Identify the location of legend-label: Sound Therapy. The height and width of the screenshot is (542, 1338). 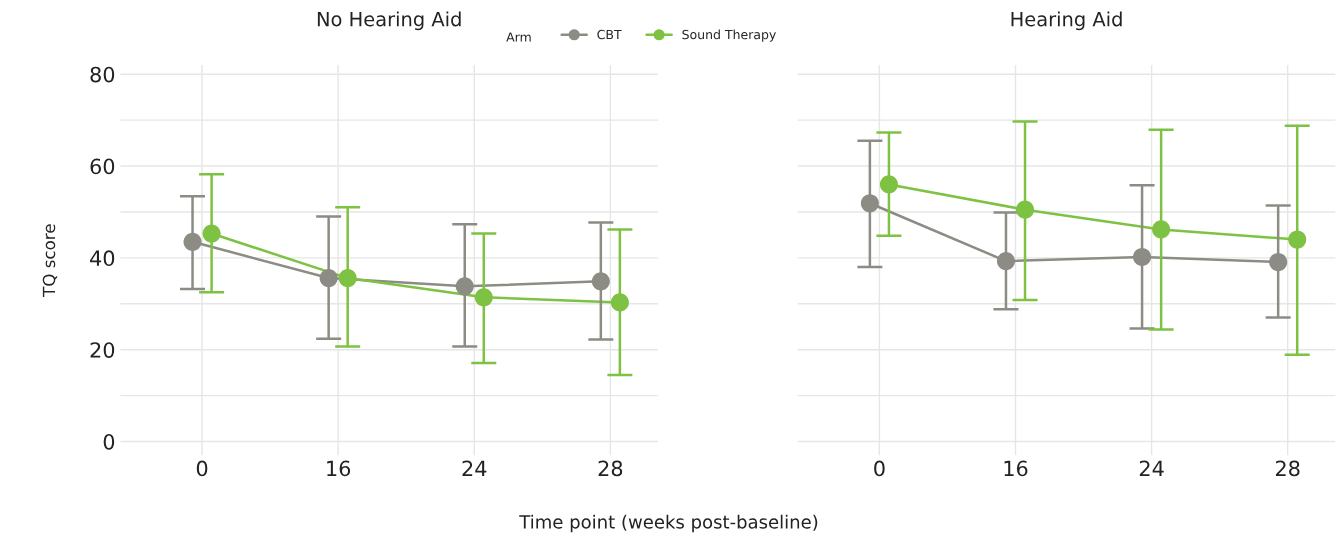
(729, 35).